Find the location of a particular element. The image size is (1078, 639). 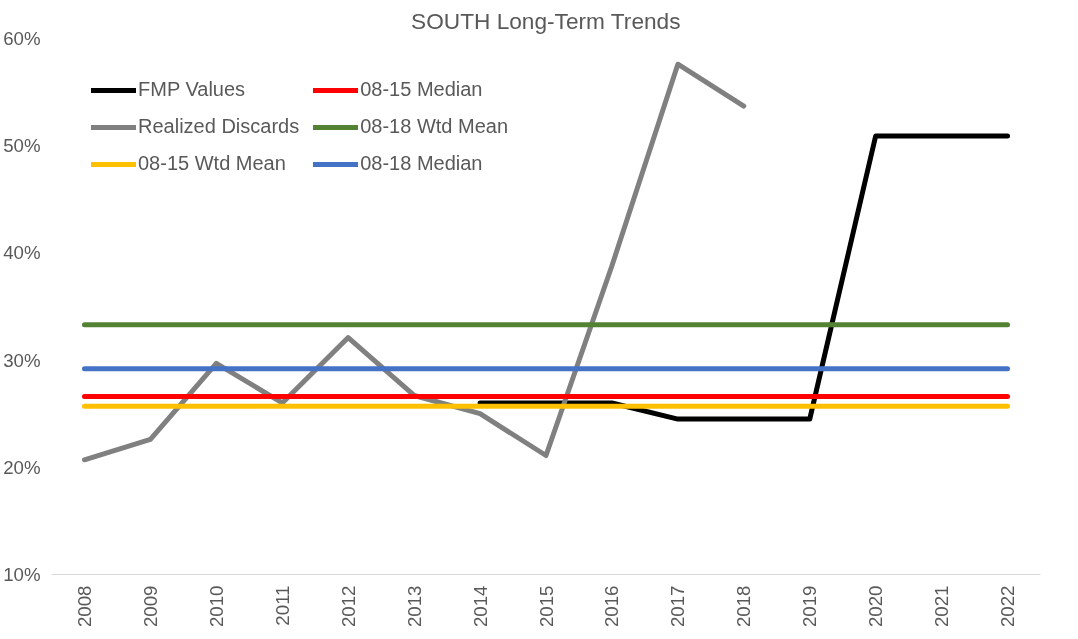

x-tick-label: 2015 is located at coordinates (546, 606).